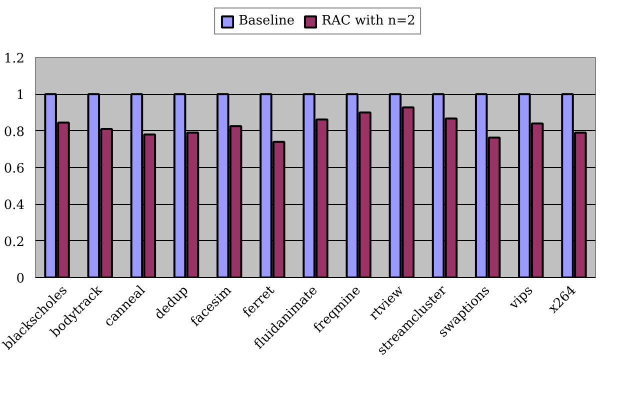 The height and width of the screenshot is (407, 644). I want to click on legend-label: Baseline, so click(266, 21).